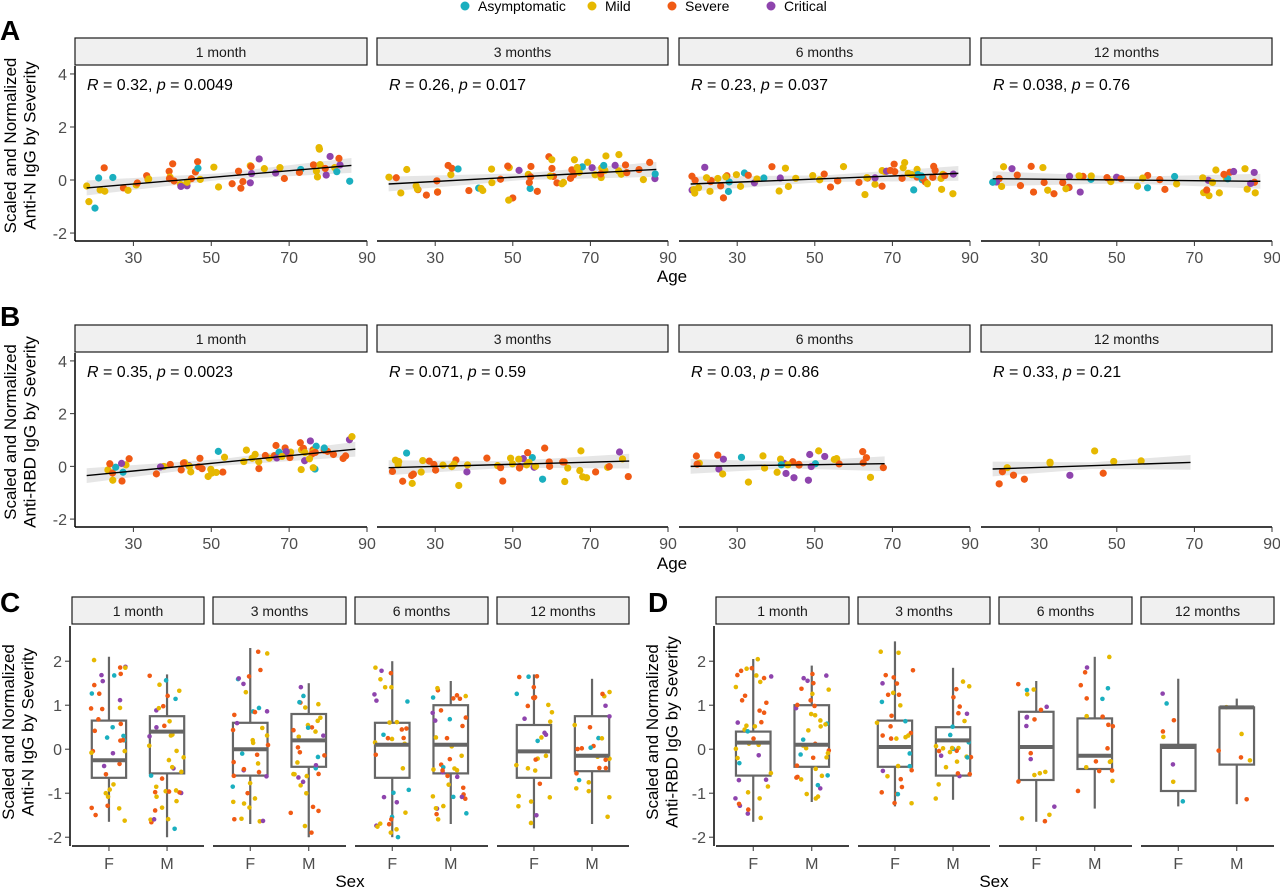 Image resolution: width=1280 pixels, height=890 pixels. Describe the element at coordinates (211, 258) in the screenshot. I see `x-tick-label: 50` at that location.